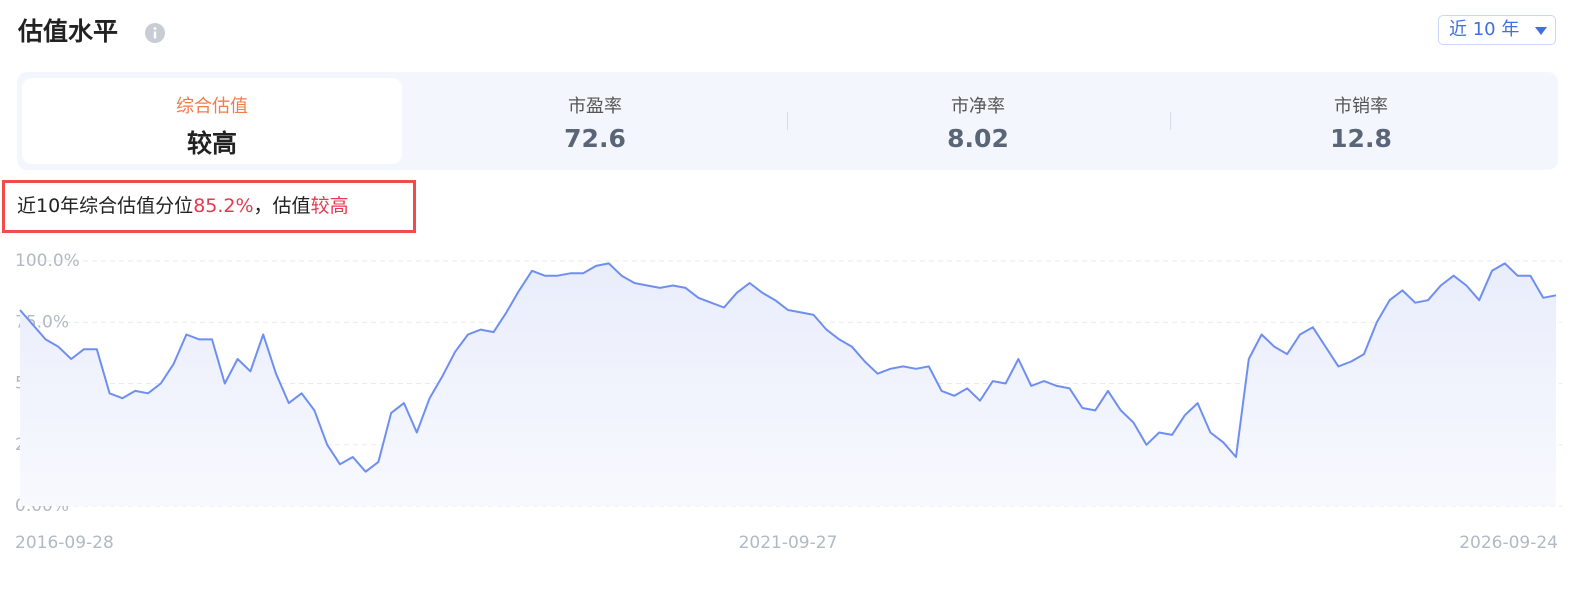 Image resolution: width=1572 pixels, height=590 pixels. I want to click on dropdown-arrow, so click(1541, 31).